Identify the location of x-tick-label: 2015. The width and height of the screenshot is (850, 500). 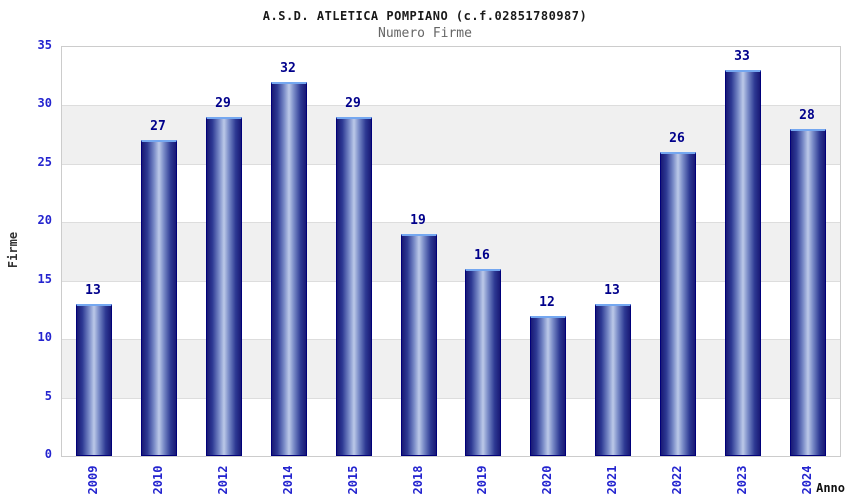
(353, 480).